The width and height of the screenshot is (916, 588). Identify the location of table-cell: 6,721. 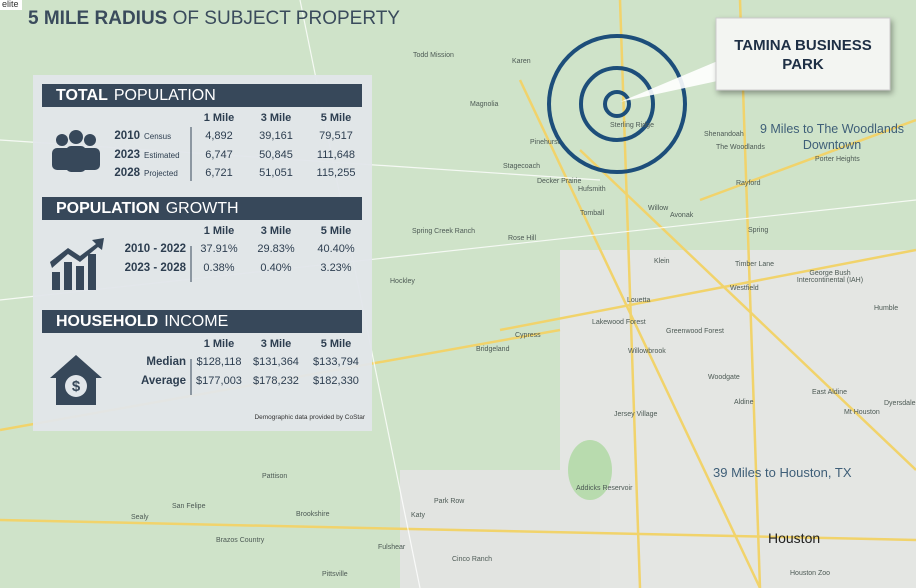
(219, 173).